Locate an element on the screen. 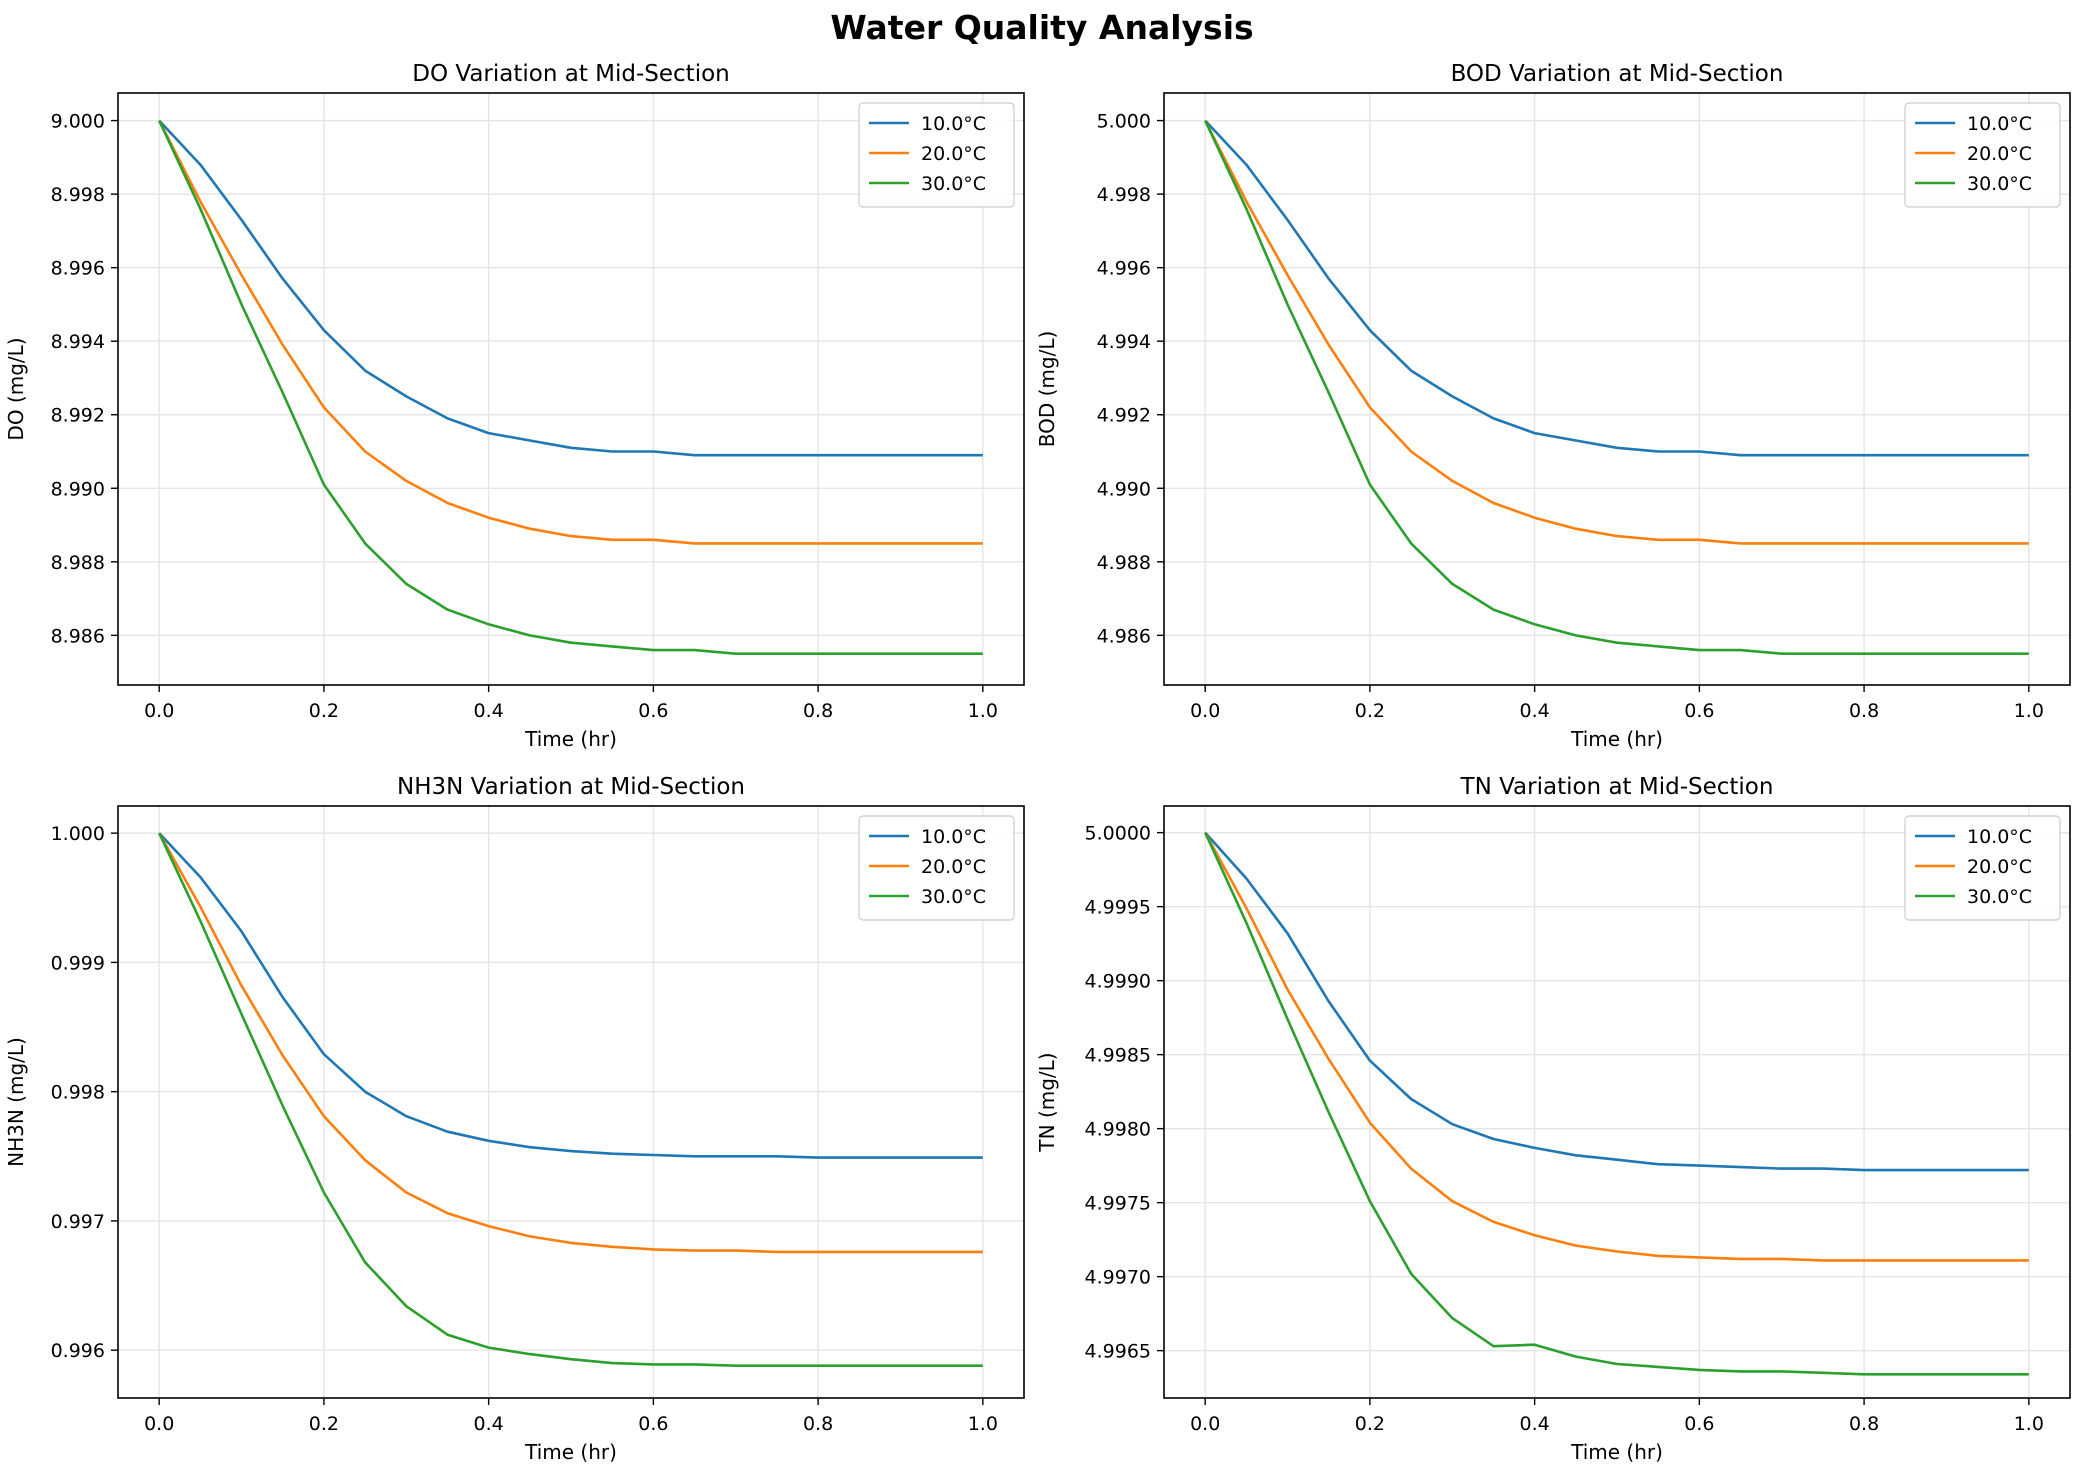 This screenshot has width=2084, height=1475. y-tick-label: 4.9990 is located at coordinates (1118, 982).